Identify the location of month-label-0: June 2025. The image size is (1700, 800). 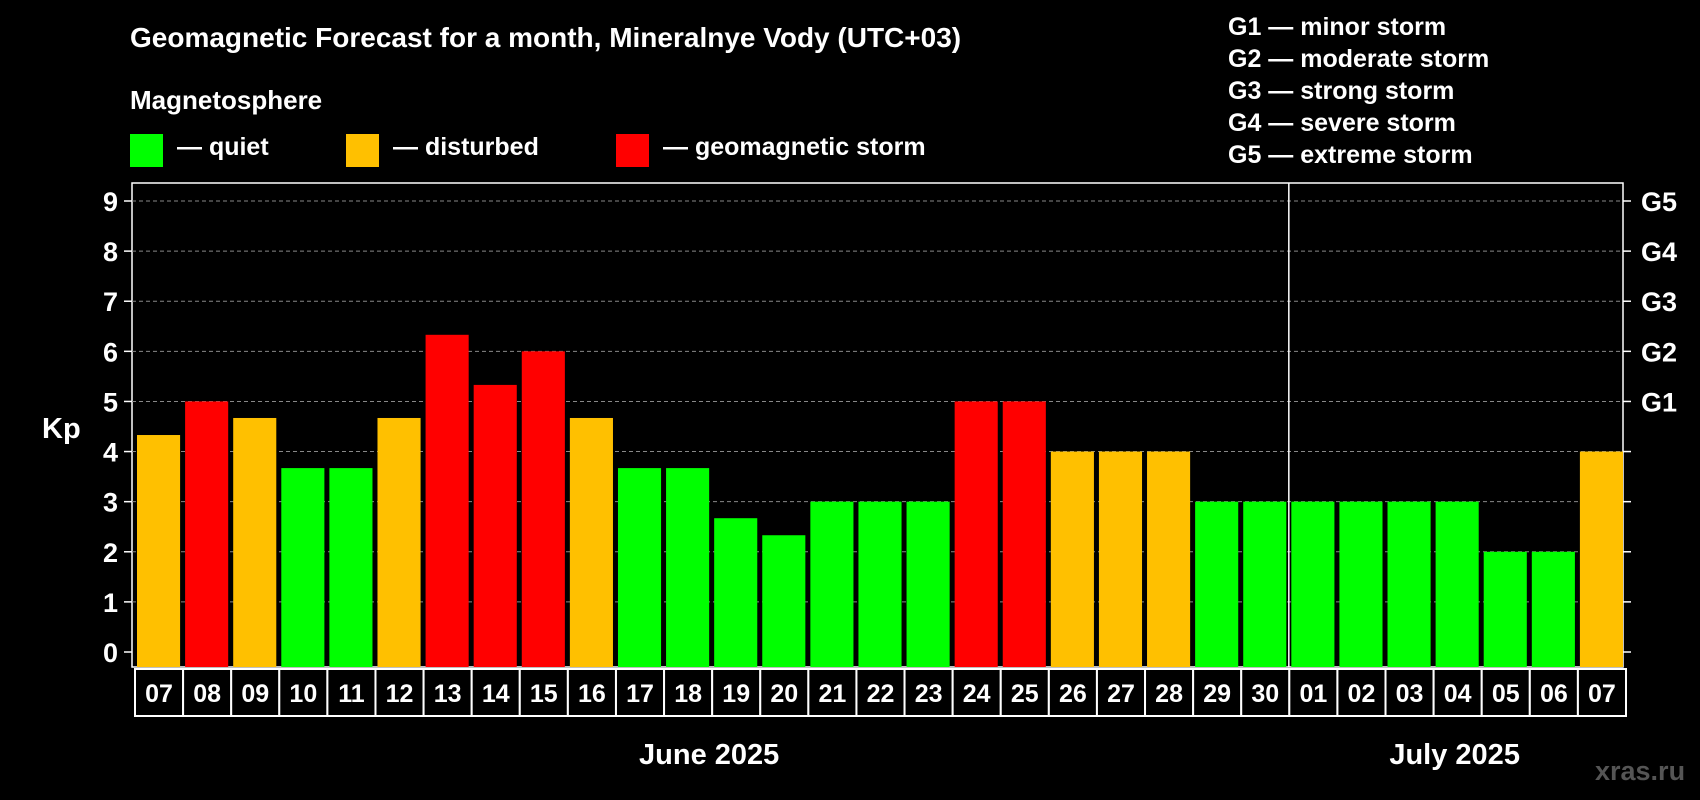
(709, 755).